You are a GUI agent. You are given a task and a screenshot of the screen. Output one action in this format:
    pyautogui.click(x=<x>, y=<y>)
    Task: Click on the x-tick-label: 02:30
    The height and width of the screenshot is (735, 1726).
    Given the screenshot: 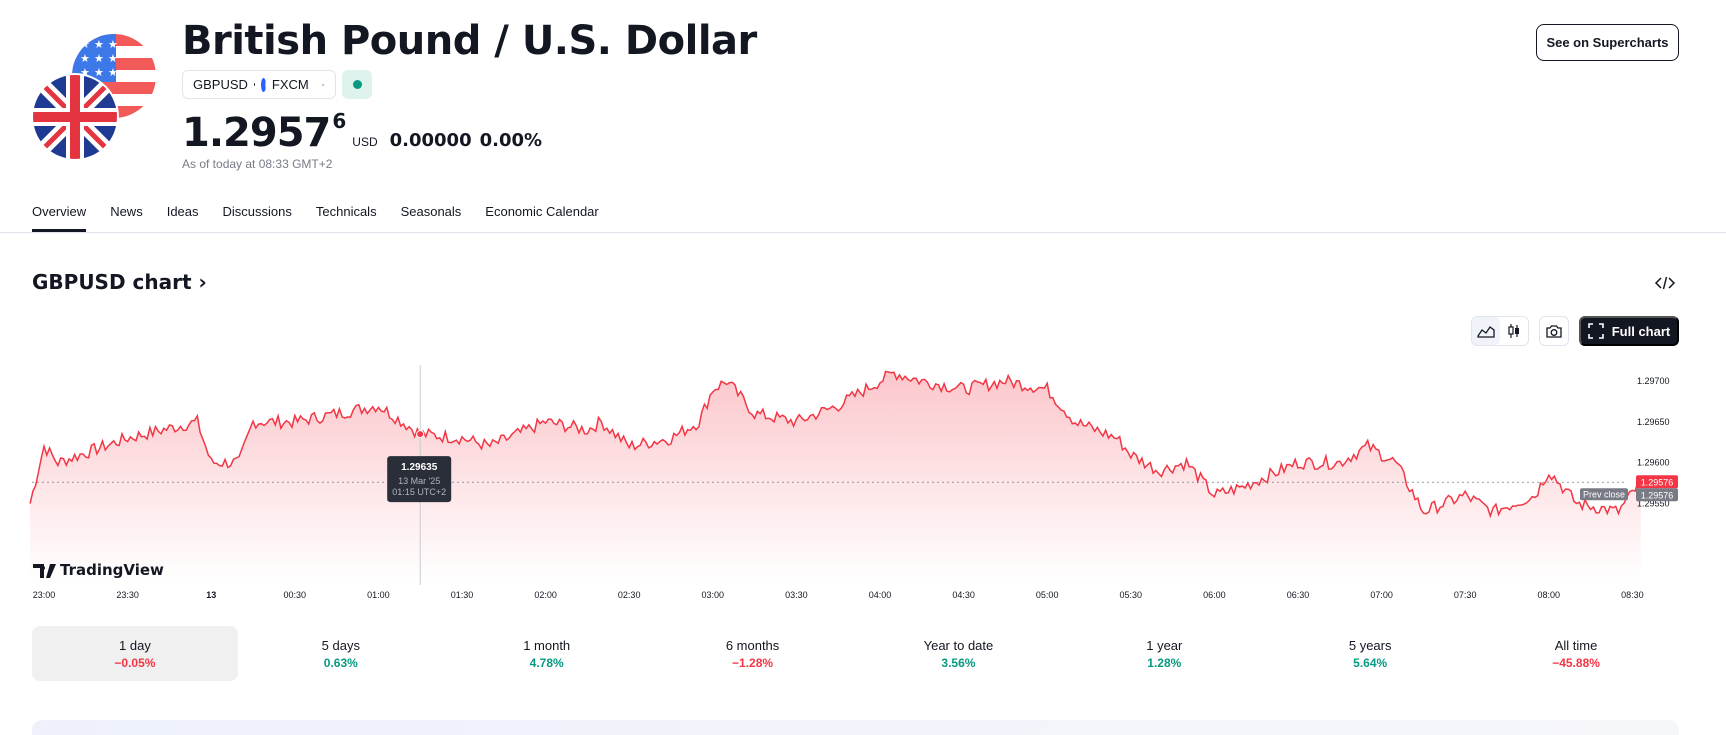 What is the action you would take?
    pyautogui.click(x=629, y=595)
    